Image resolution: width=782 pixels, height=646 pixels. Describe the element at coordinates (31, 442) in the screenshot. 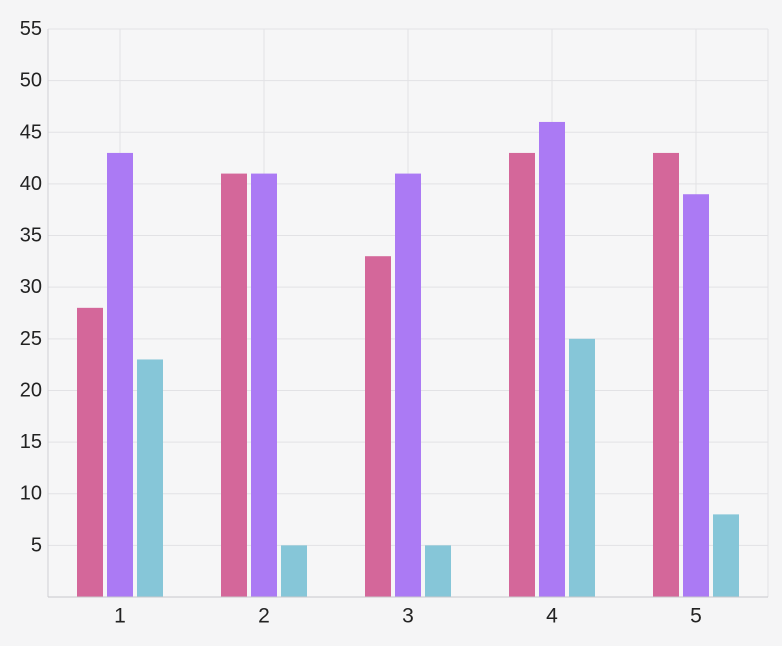

I see `y-tick-label: 15` at that location.